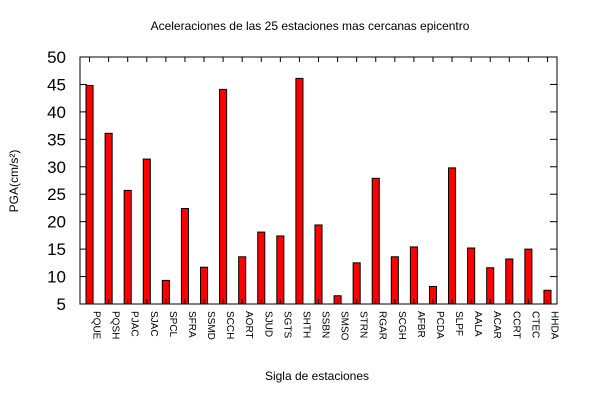  Describe the element at coordinates (229, 325) in the screenshot. I see `x-tick-label: SCCH` at that location.